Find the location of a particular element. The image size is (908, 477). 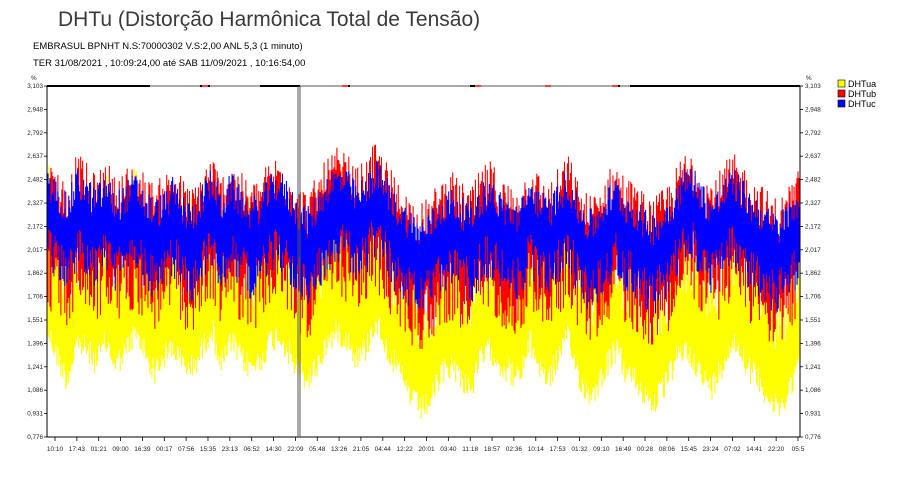

y-tick-label-left: 3,103 is located at coordinates (35, 86).